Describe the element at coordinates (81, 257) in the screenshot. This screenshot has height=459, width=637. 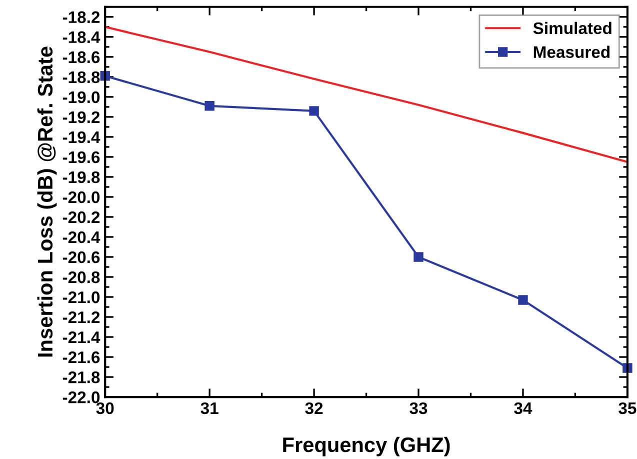
I see `y-tick-label: -20.6` at that location.